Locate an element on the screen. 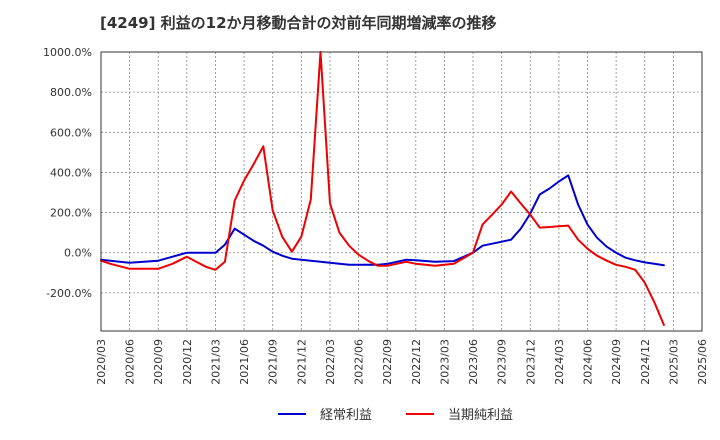 This screenshot has height=440, width=720. chart-legend: 経常利益 当期純利益 is located at coordinates (360, 416).